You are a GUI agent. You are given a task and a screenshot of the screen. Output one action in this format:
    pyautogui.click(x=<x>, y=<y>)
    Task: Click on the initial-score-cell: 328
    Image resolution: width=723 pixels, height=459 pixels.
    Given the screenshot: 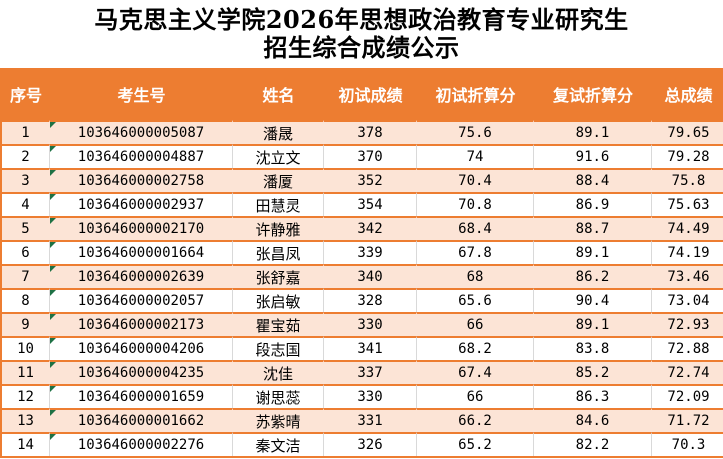 What is the action you would take?
    pyautogui.click(x=370, y=300)
    